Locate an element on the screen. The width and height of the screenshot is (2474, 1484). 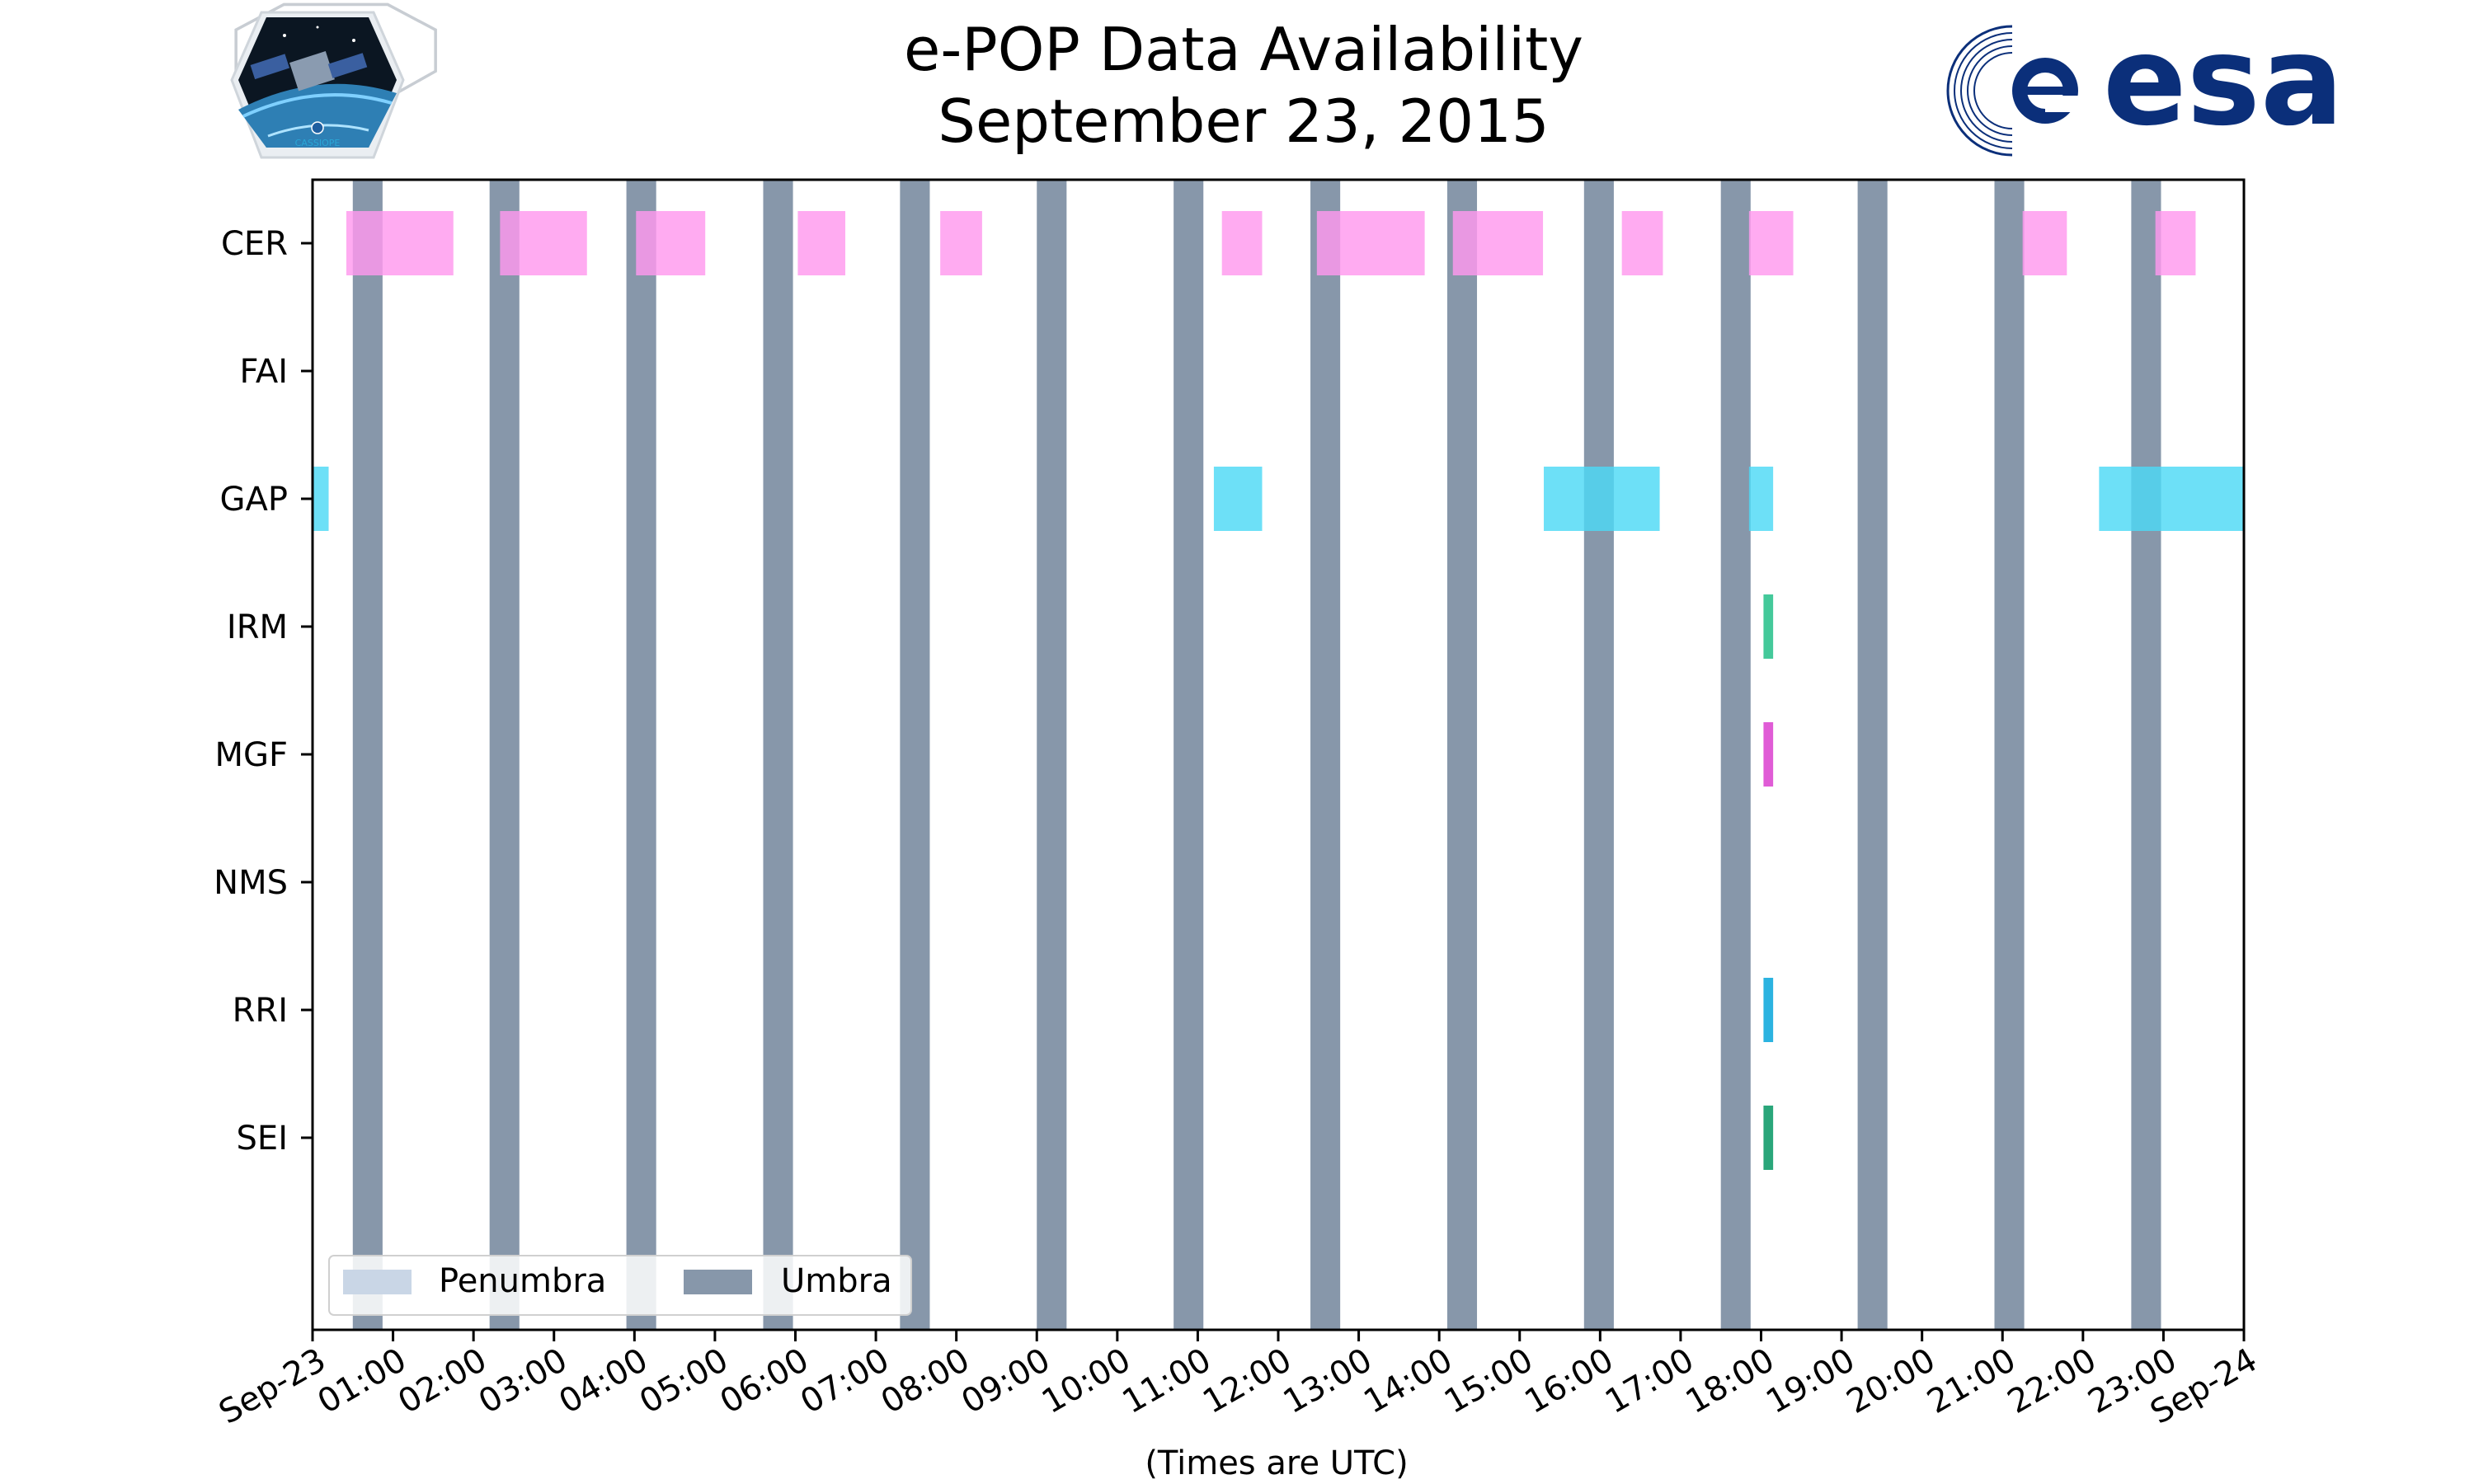
x-tick-label: 10:00 is located at coordinates (1086, 1381).